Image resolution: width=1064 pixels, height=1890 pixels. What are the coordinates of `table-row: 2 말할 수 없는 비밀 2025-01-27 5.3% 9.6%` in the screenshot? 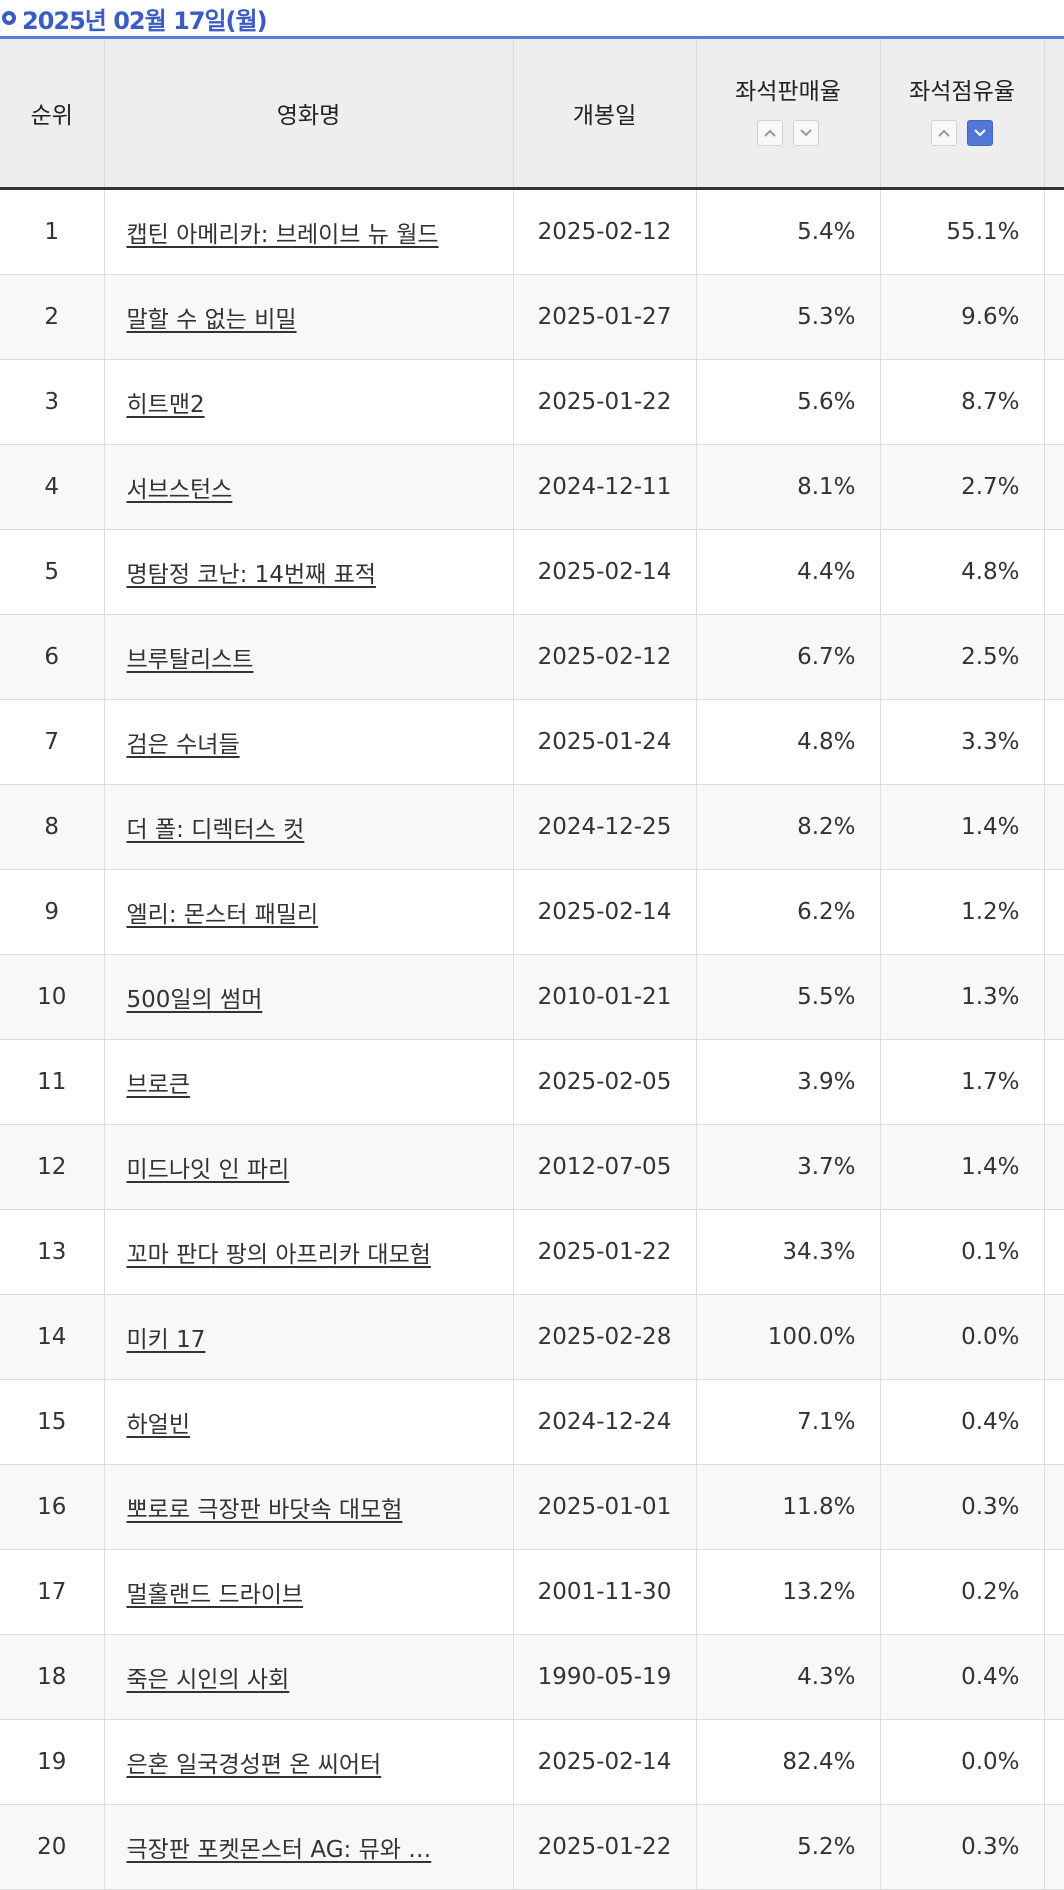 It's located at (532, 317).